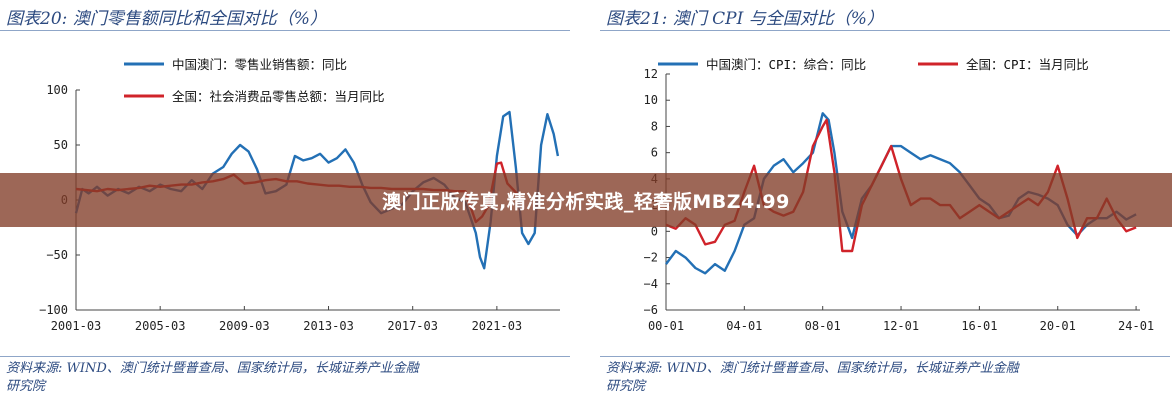 The image size is (1172, 400). Describe the element at coordinates (61, 145) in the screenshot. I see `y-tick-label: 50` at that location.